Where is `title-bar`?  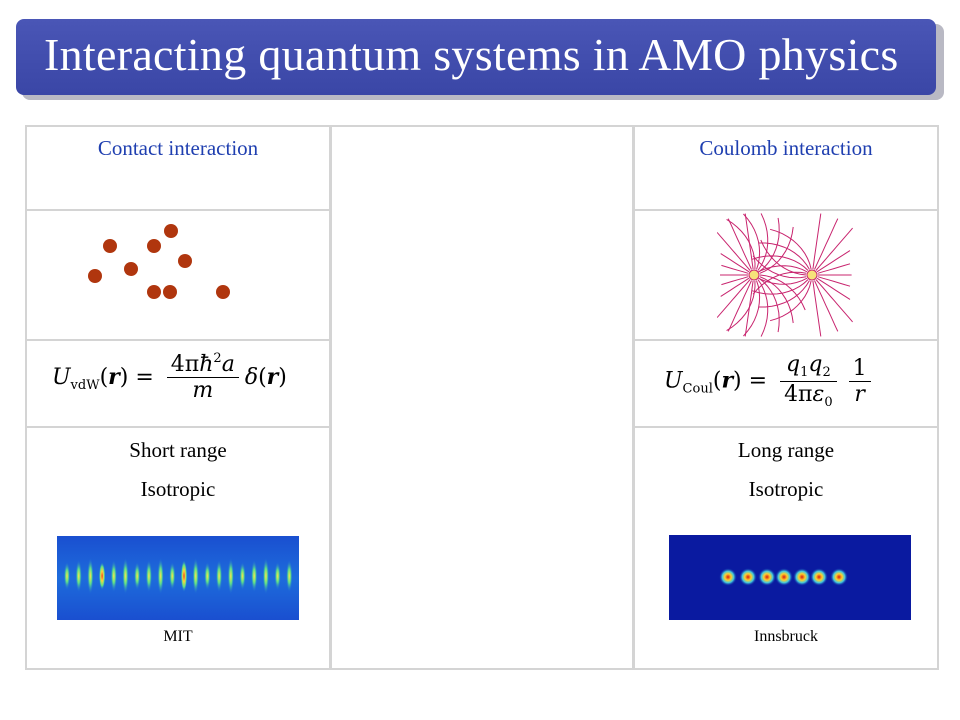 title-bar is located at coordinates (476, 57).